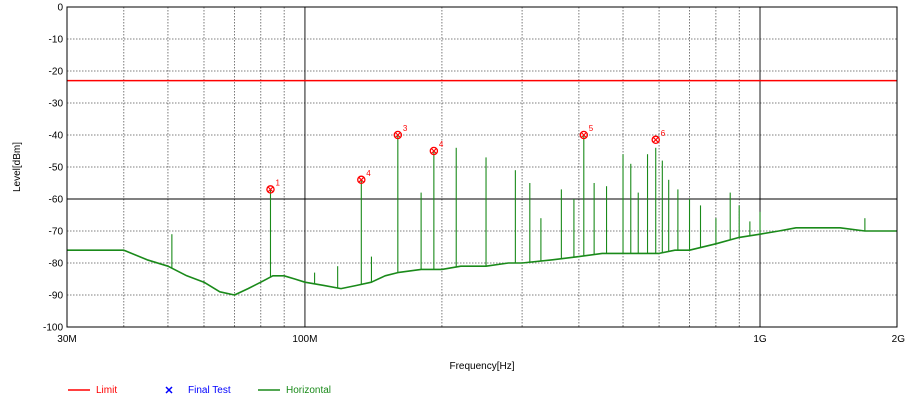 This screenshot has height=405, width=906. What do you see at coordinates (277, 182) in the screenshot?
I see `final-test-marker-label: 1` at bounding box center [277, 182].